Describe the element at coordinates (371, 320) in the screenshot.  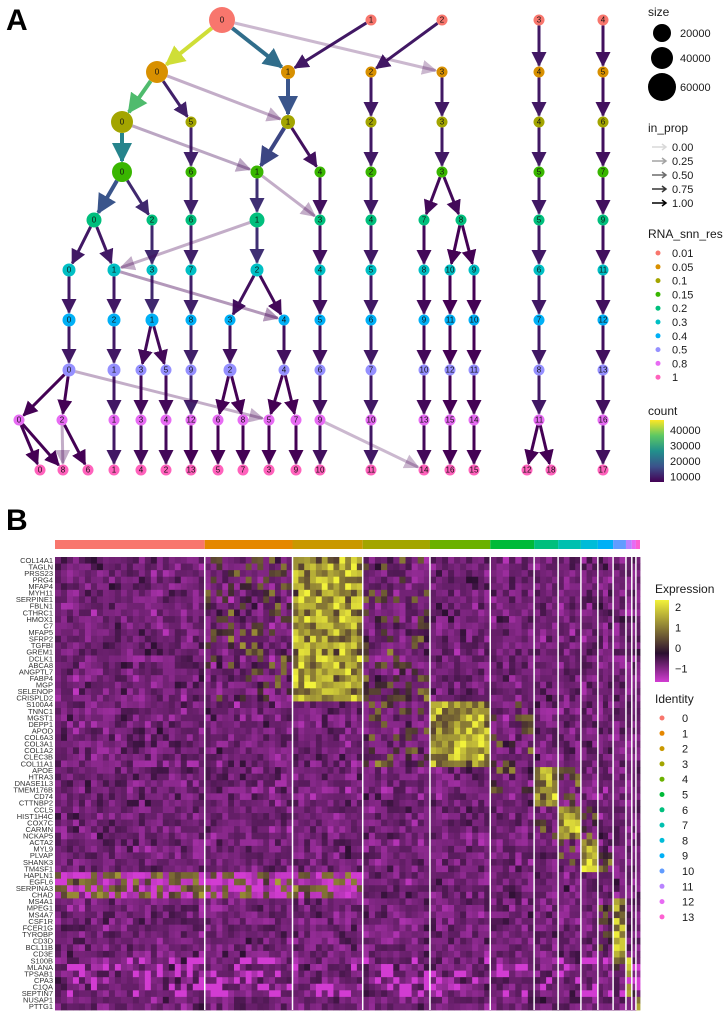
I see `tree-node-label: 6` at that location.